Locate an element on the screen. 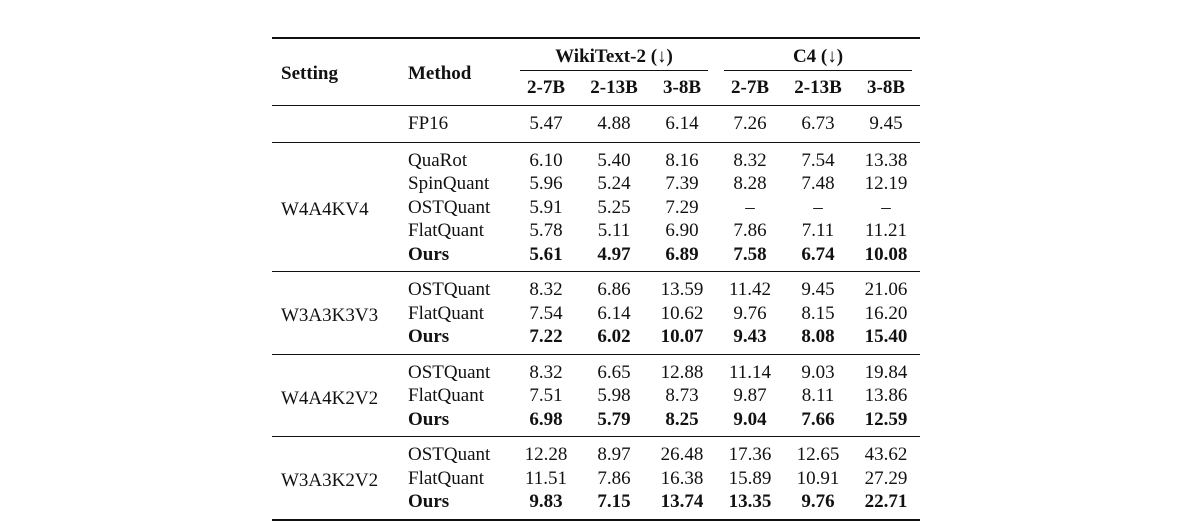  table-row: OSTQuant 5.91 5.25 7.29 – – – is located at coordinates (596, 208).